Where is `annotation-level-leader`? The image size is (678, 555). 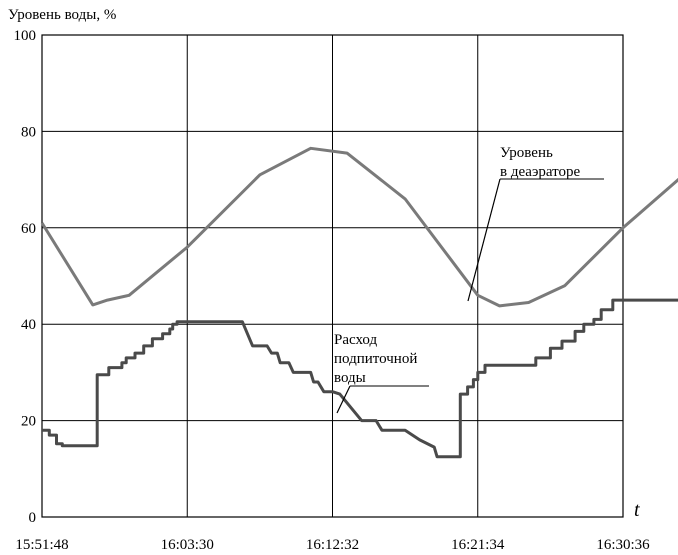
annotation-level-leader is located at coordinates (484, 240).